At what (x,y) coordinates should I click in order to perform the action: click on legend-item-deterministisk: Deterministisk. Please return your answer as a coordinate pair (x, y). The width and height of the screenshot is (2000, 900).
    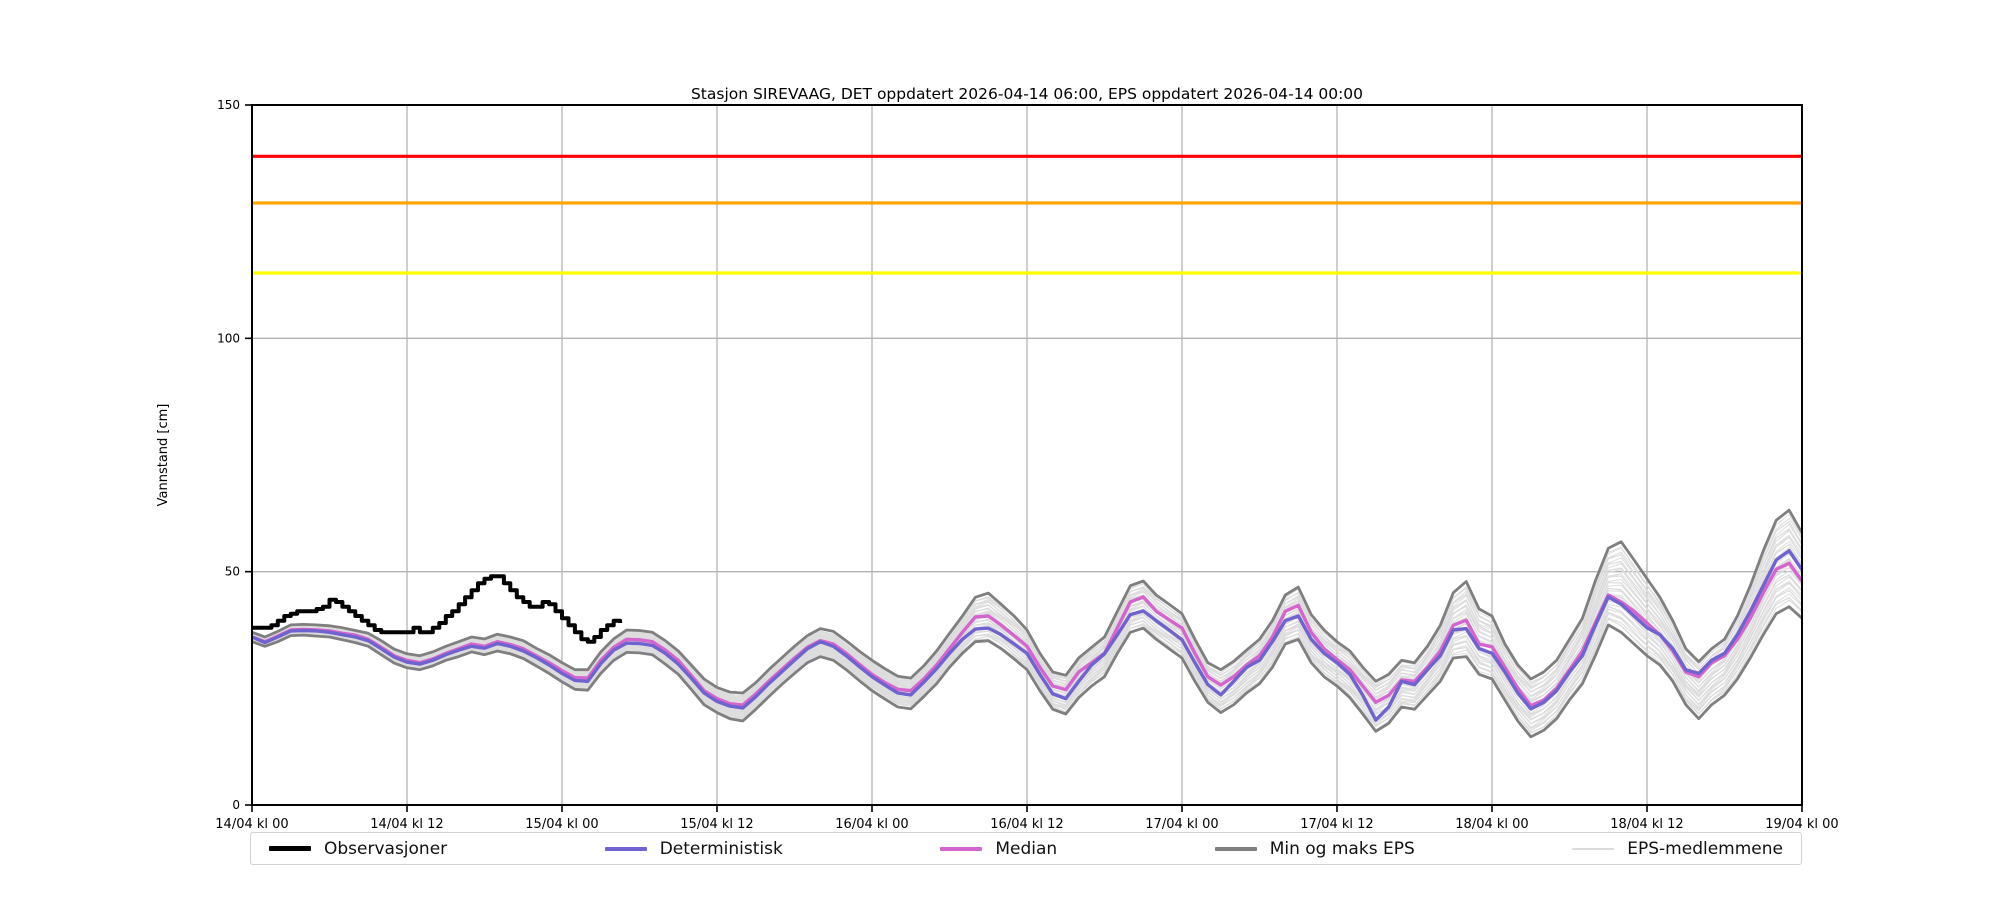
    Looking at the image, I should click on (693, 848).